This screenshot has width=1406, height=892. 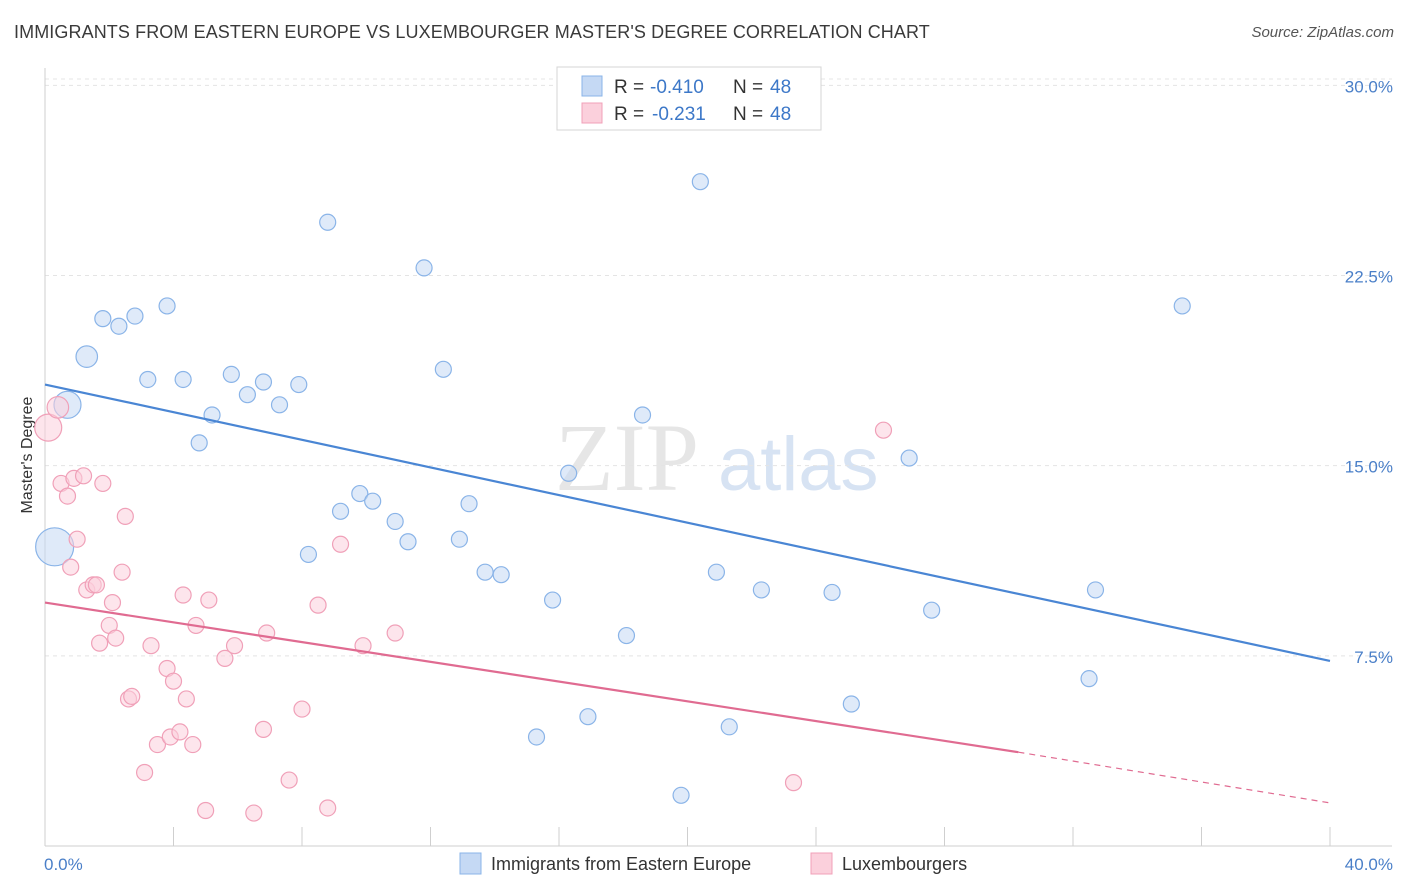 What do you see at coordinates (1174, 777) in the screenshot?
I see `trendline-luxembourgers-extension` at bounding box center [1174, 777].